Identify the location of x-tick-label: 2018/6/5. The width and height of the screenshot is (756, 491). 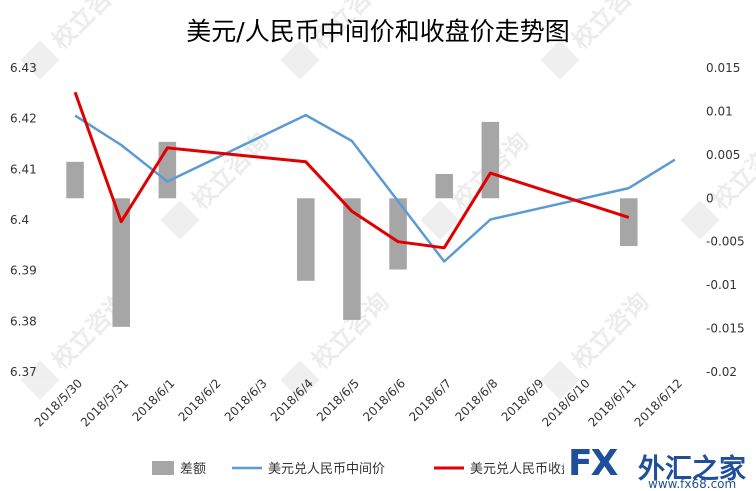
(338, 400).